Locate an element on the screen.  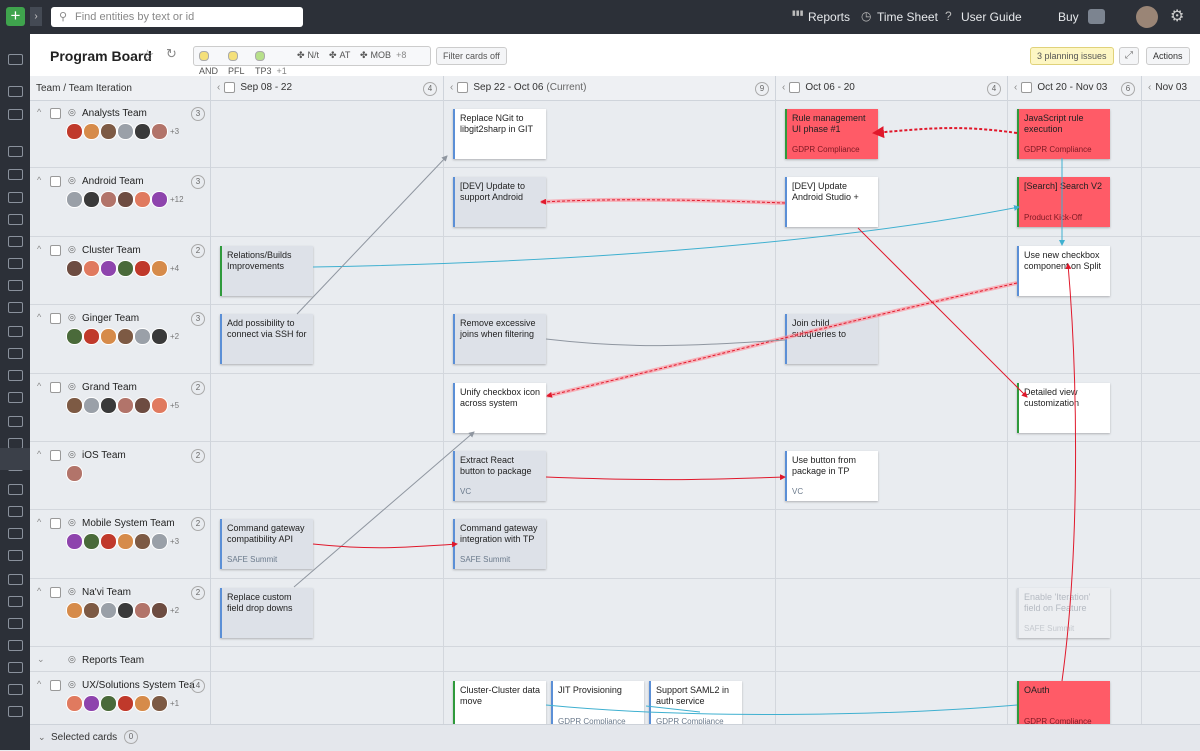
team-name: Mobile System Team is located at coordinates (128, 524).